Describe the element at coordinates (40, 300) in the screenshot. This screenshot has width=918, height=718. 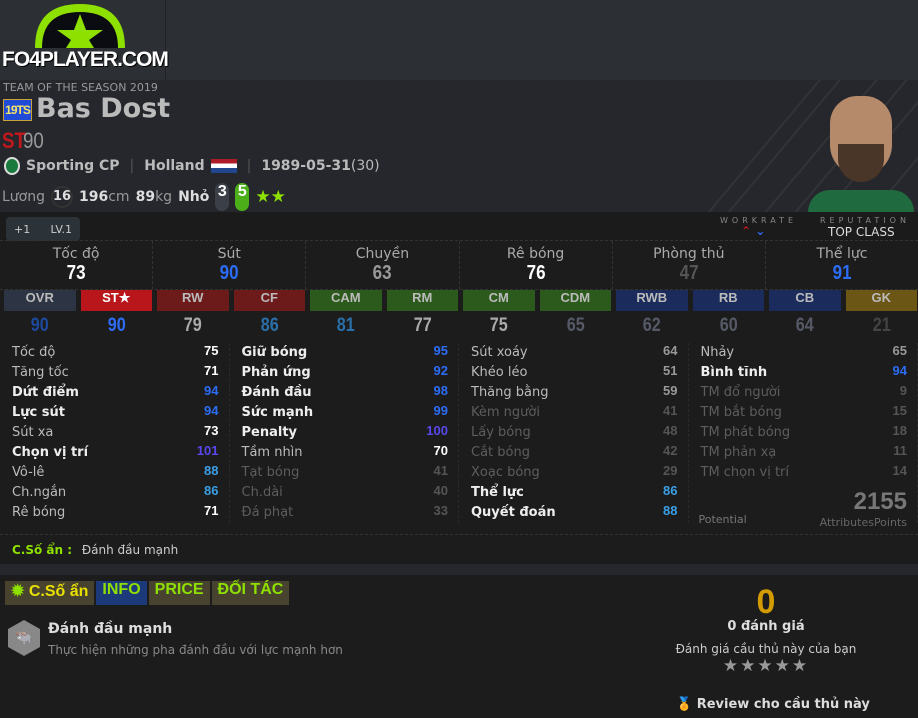
I see `position-label: OVR` at that location.